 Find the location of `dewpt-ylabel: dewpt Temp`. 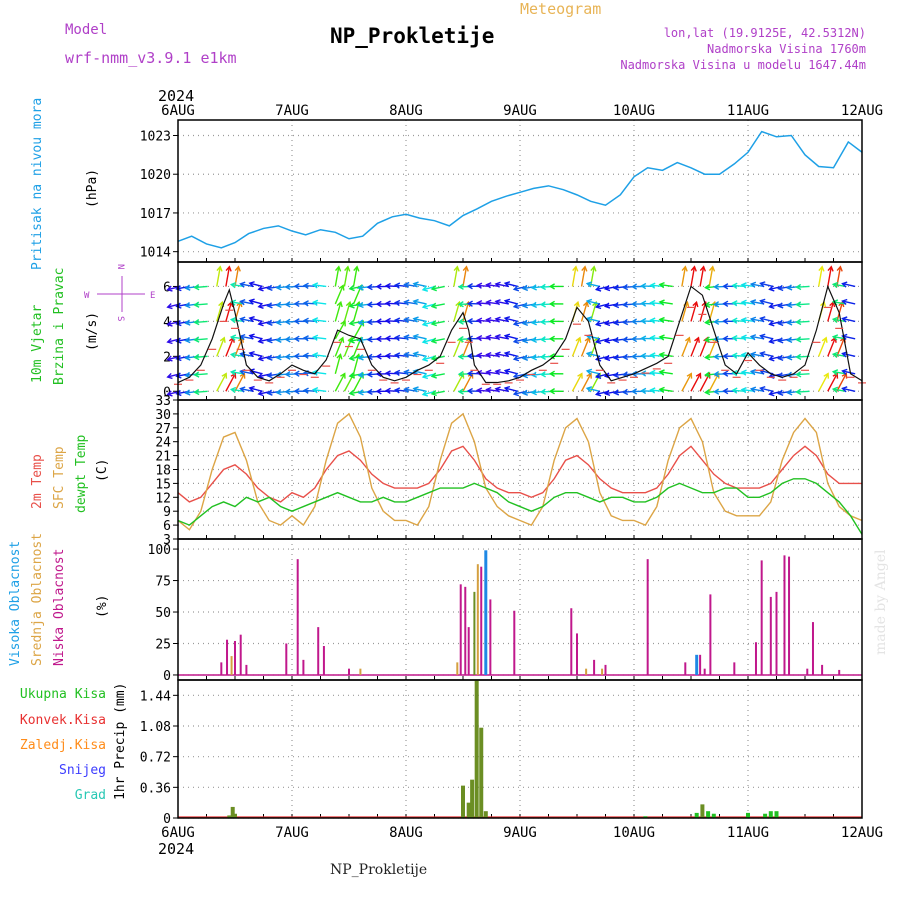

dewpt-ylabel: dewpt Temp is located at coordinates (81, 474).